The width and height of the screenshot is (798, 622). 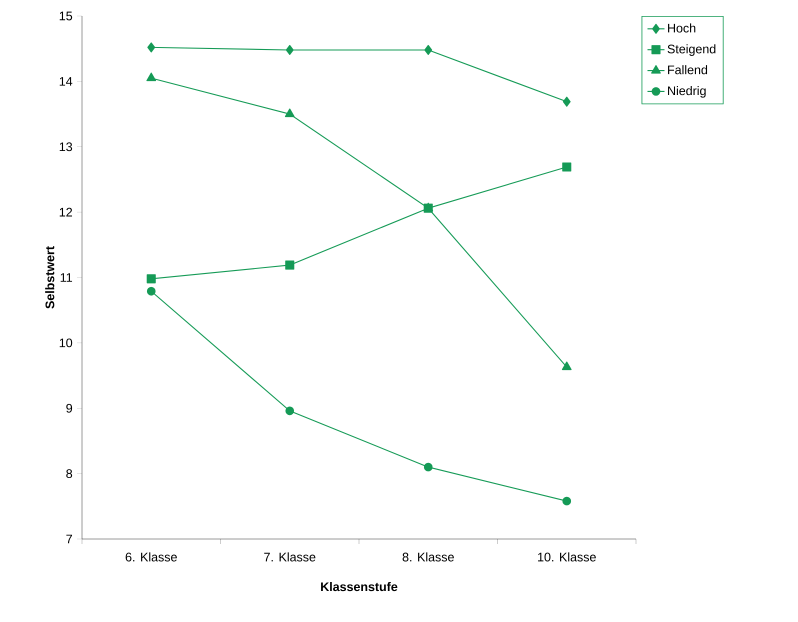 I want to click on y-tick-label: 10, so click(x=66, y=343).